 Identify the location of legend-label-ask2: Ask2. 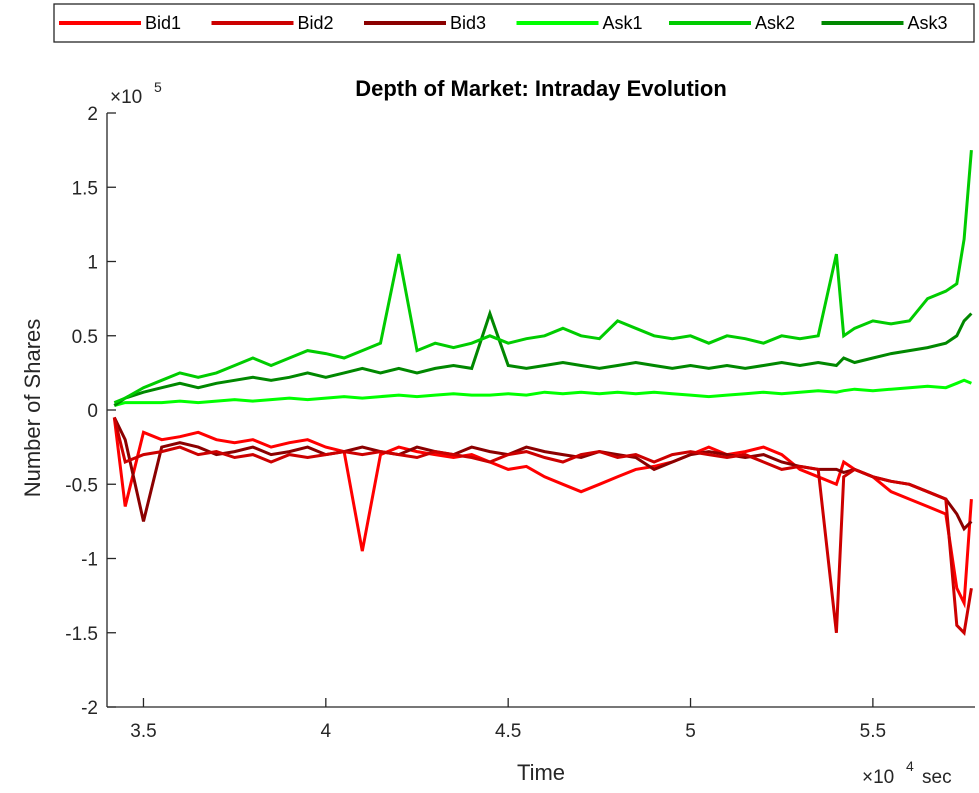
(775, 23).